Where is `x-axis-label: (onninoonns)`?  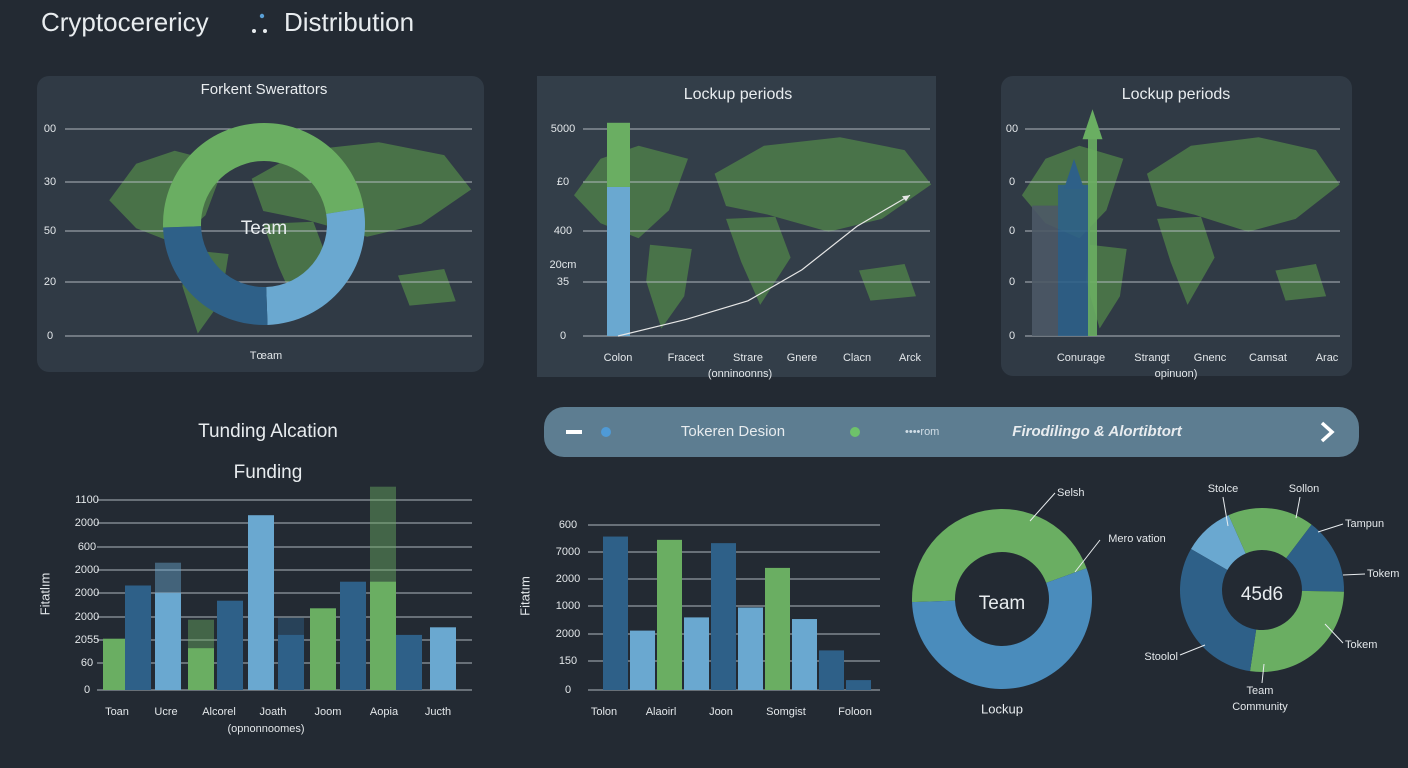 x-axis-label: (onninoonns) is located at coordinates (740, 374).